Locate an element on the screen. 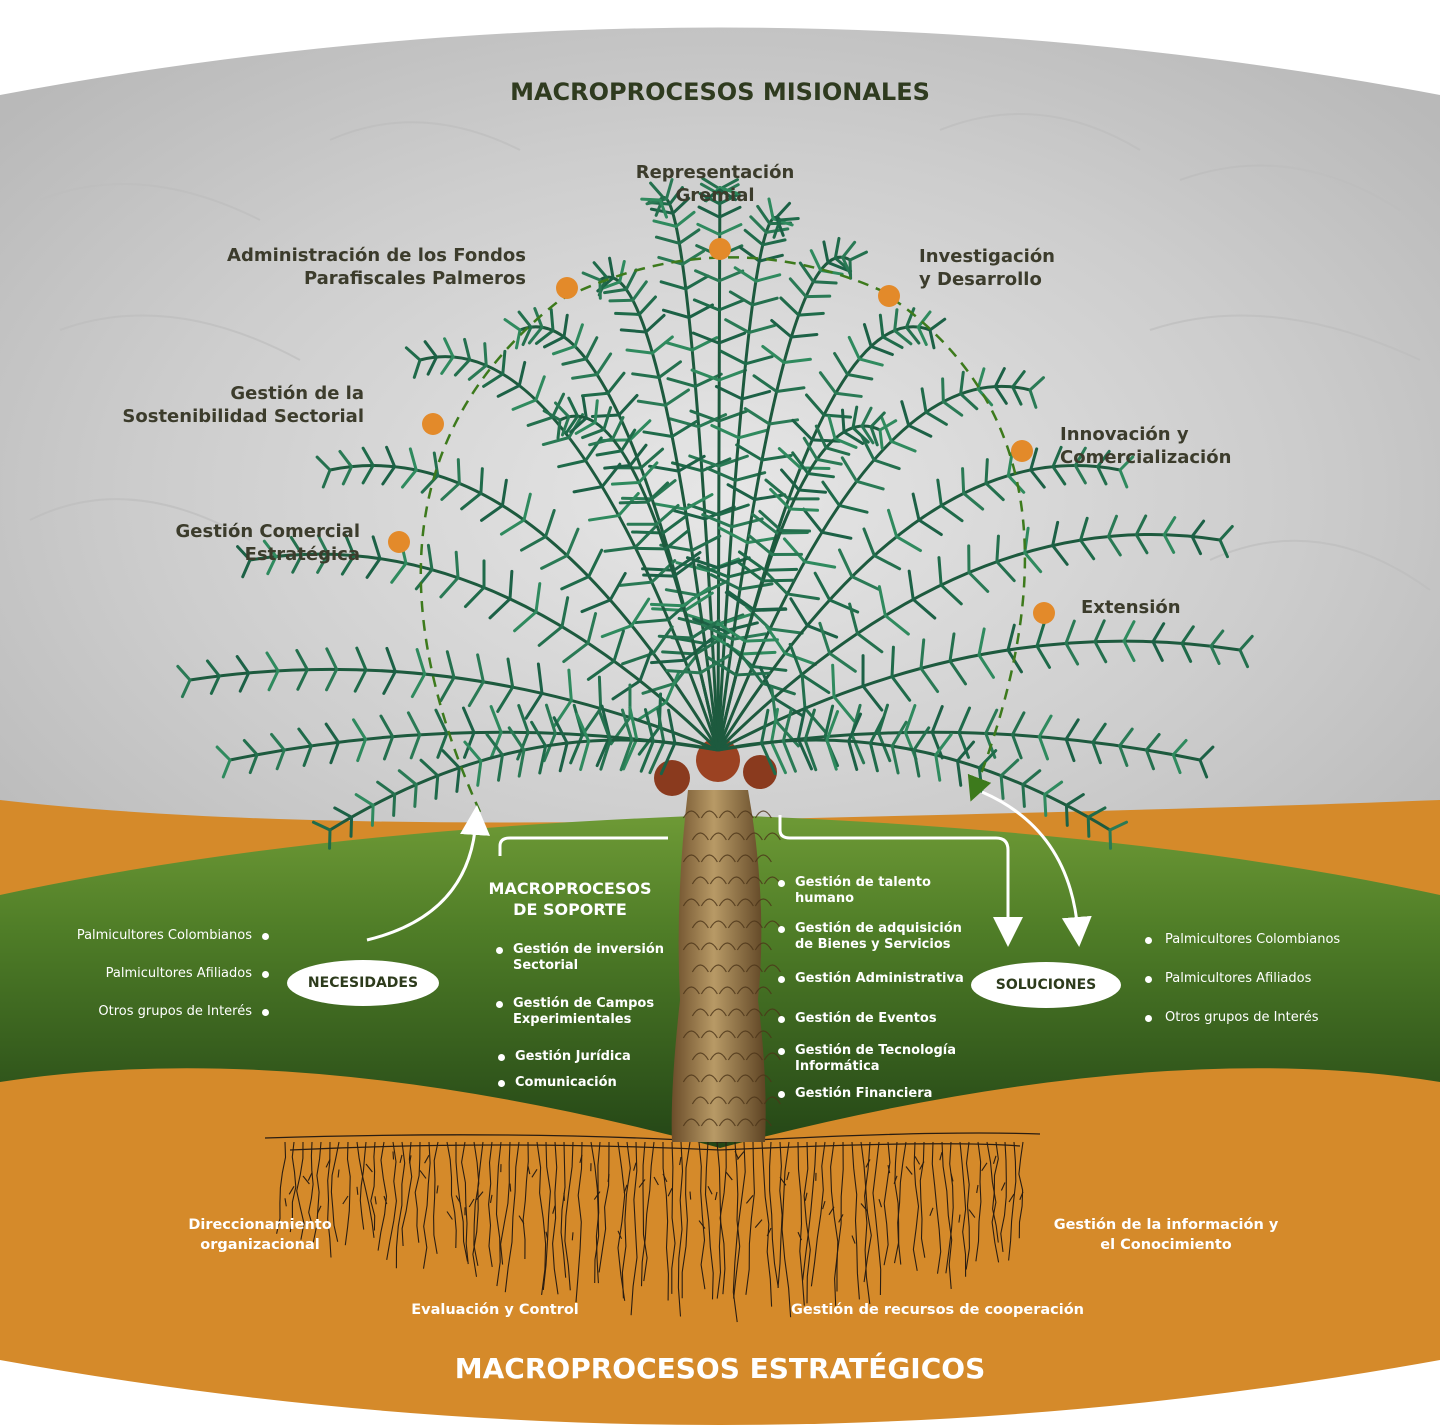 The image size is (1440, 1426). label-line: Parafiscales Palmeros is located at coordinates (414, 278).